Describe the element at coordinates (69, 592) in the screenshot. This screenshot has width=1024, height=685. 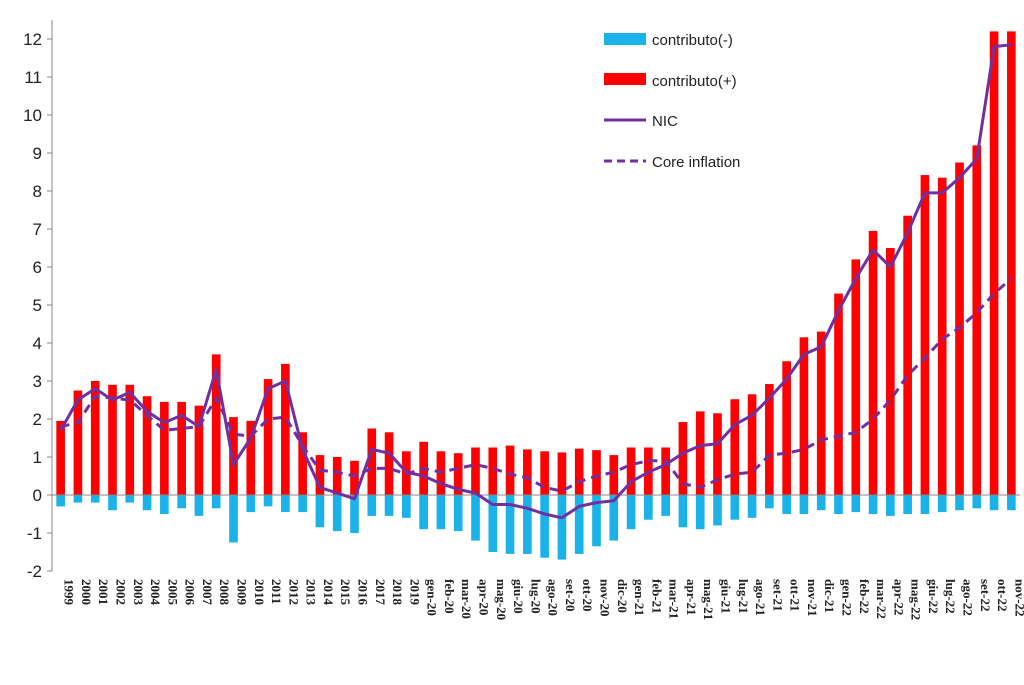
I see `x-tick-label: 1999` at that location.